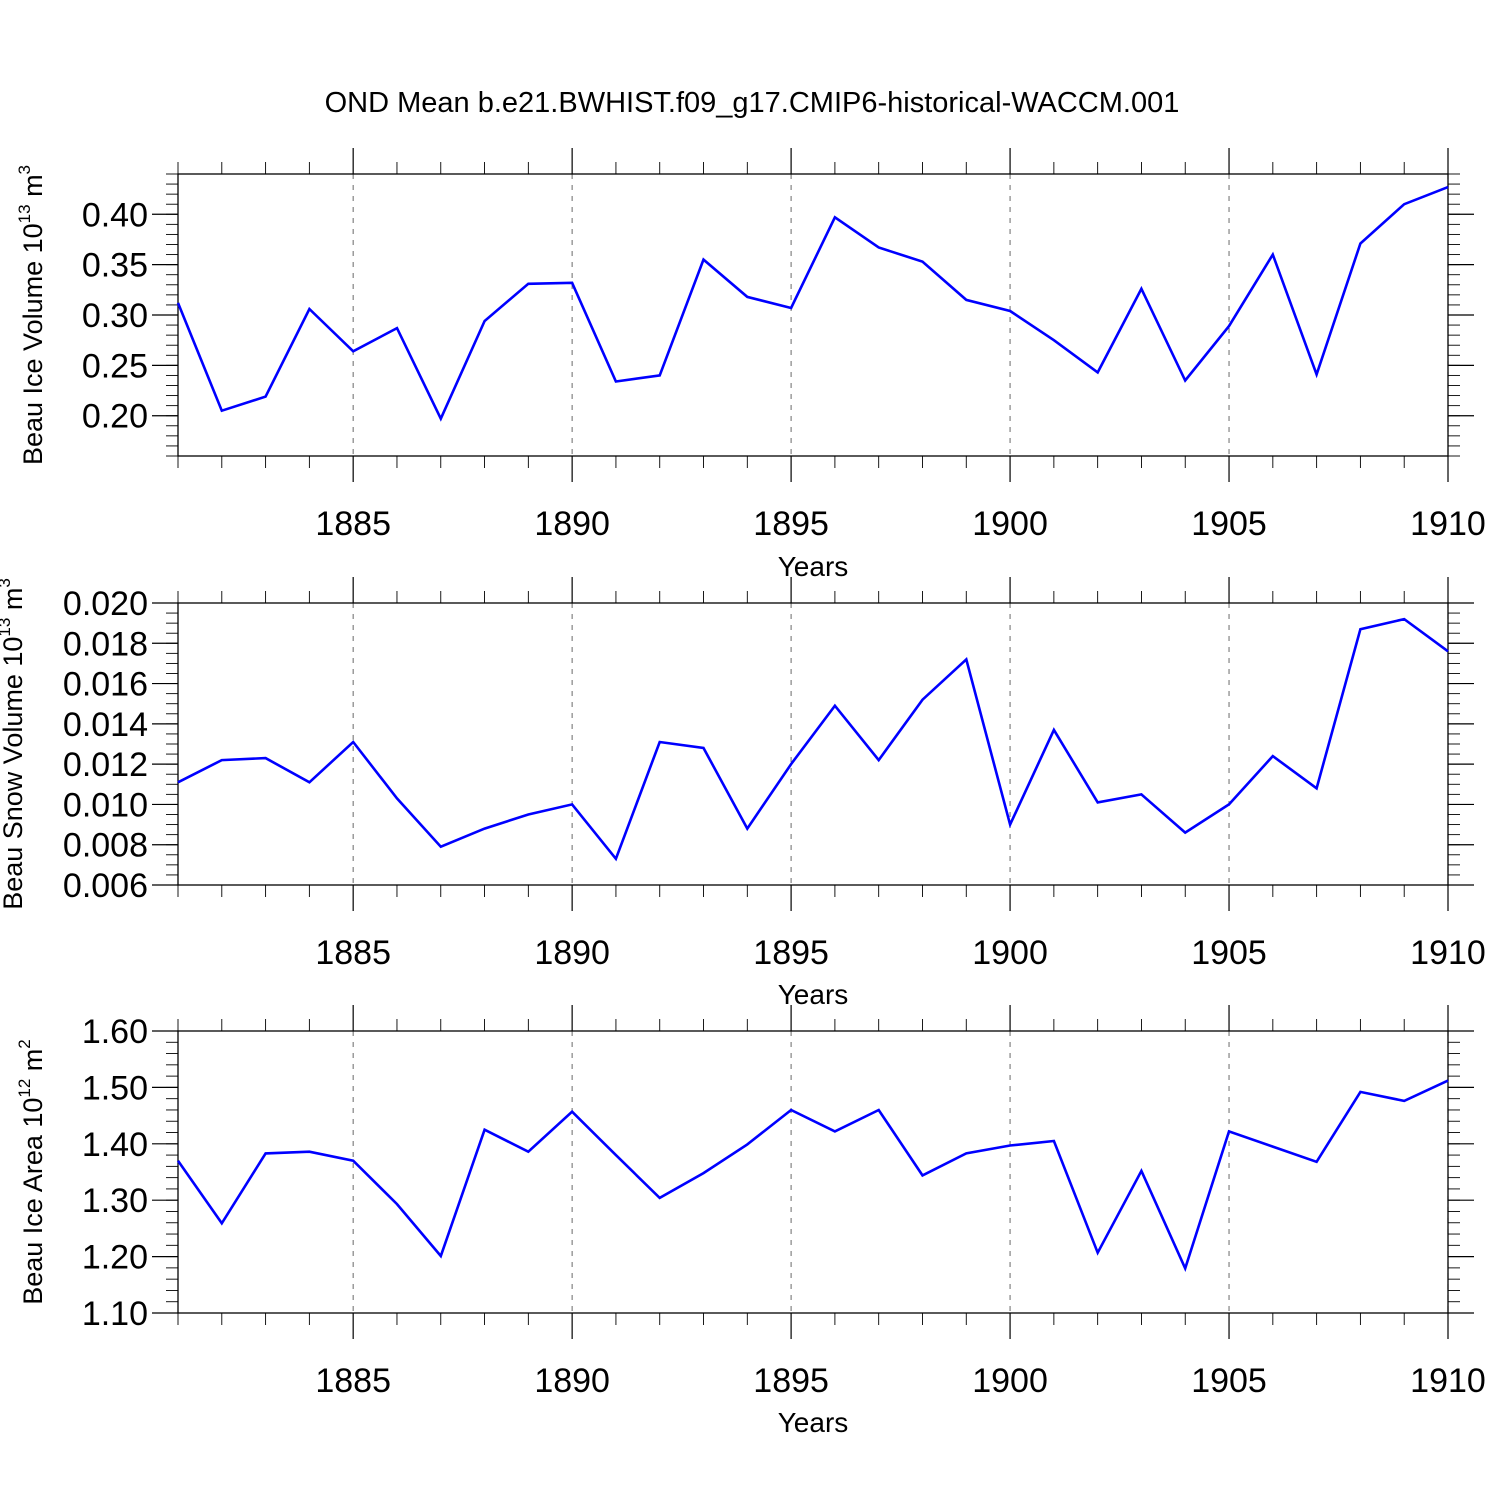 This screenshot has width=1500, height=1500. What do you see at coordinates (813, 1422) in the screenshot?
I see `x-axis-label-ice-area: Years` at bounding box center [813, 1422].